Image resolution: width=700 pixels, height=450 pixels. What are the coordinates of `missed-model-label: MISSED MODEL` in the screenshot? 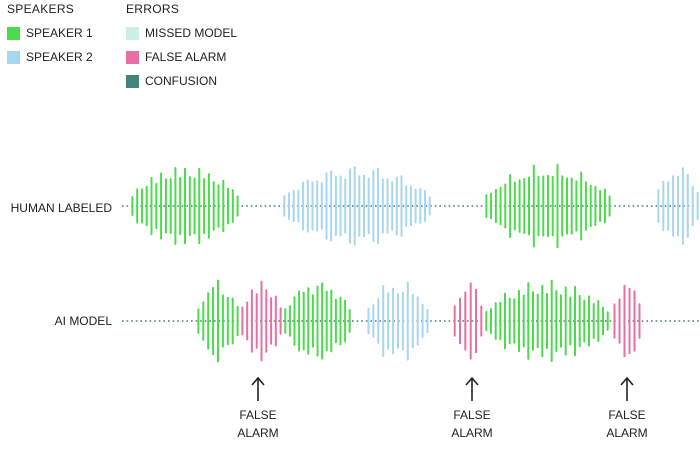 It's located at (191, 33).